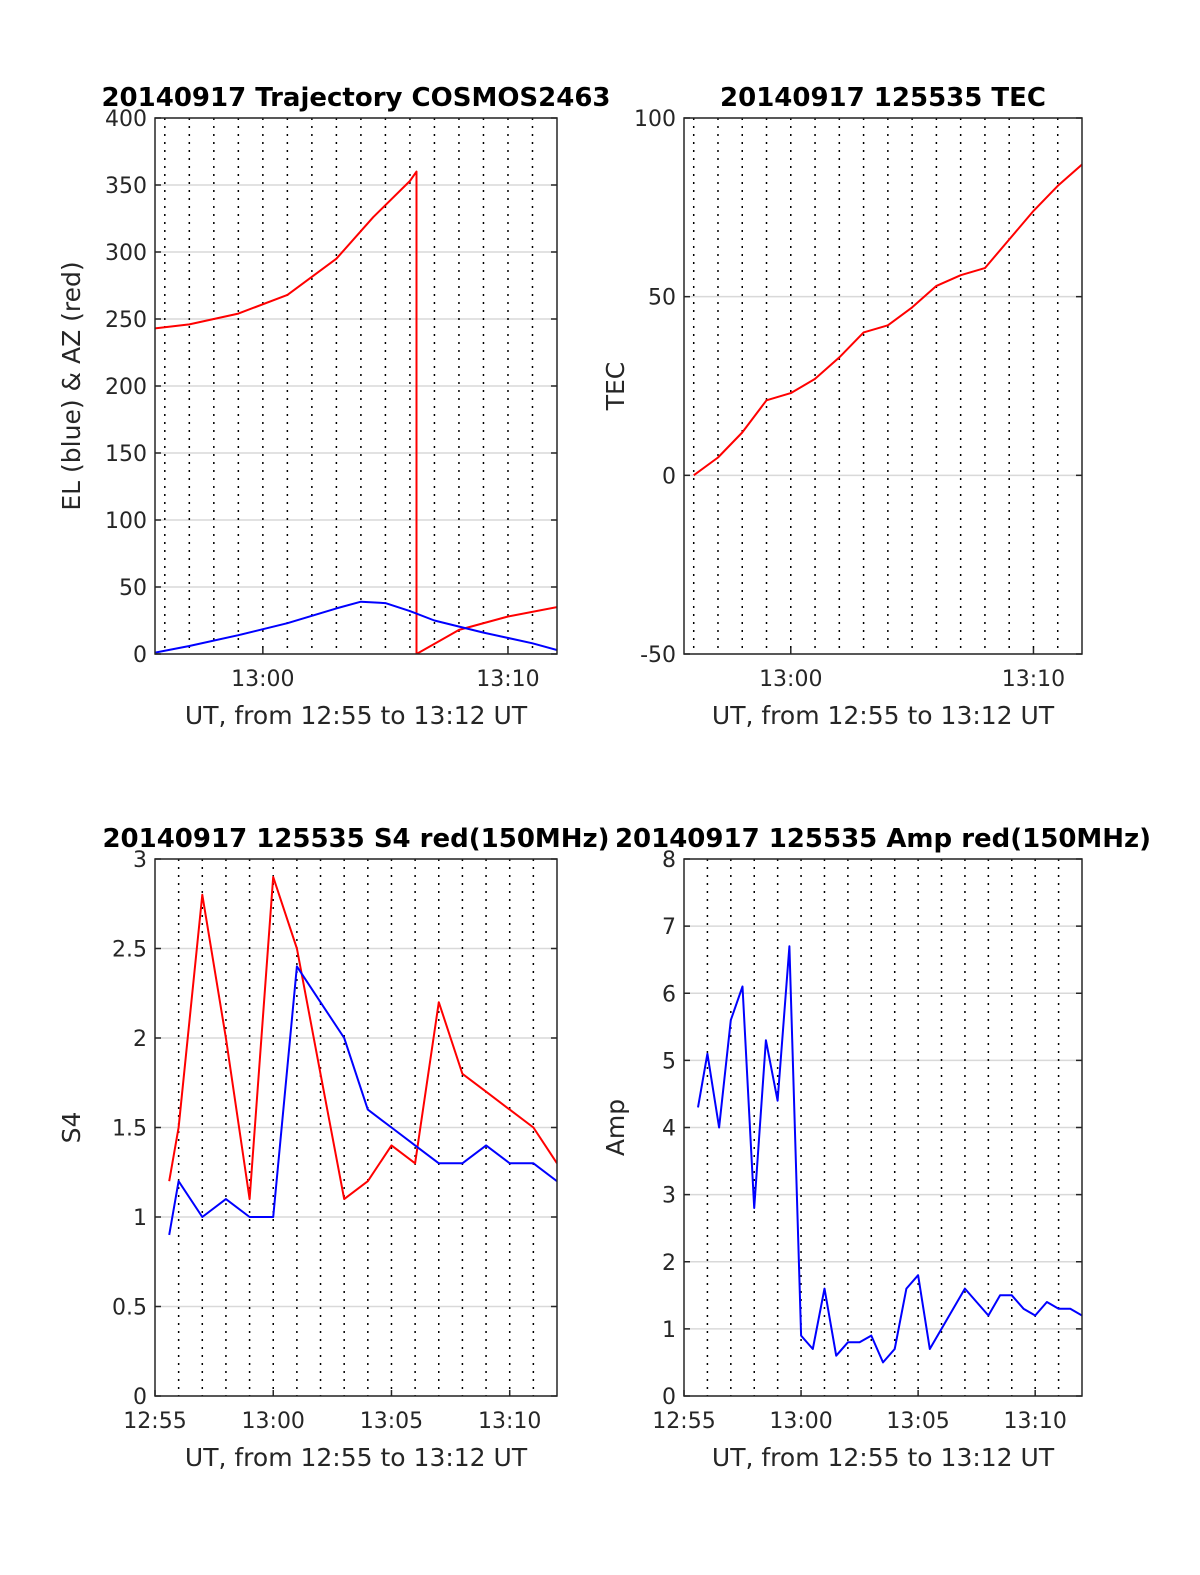 Image resolution: width=1200 pixels, height=1575 pixels. What do you see at coordinates (669, 927) in the screenshot?
I see `y-tick-label: 7` at bounding box center [669, 927].